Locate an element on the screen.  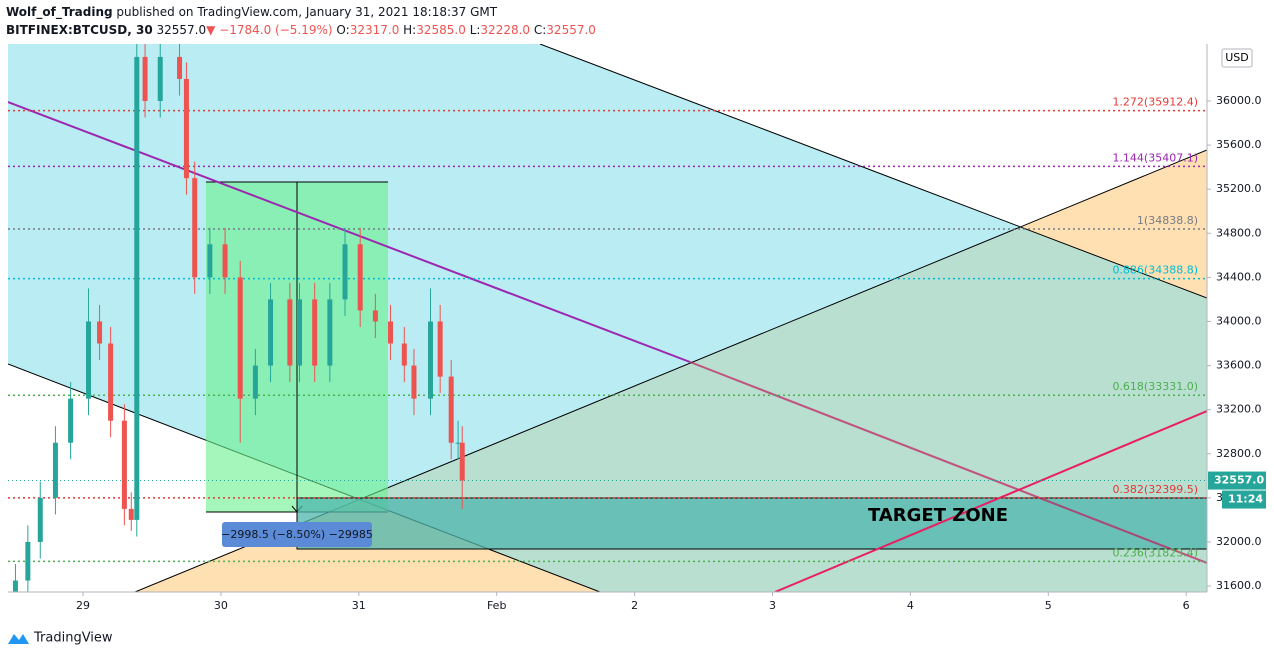
red-line is located at coordinates (990, 501).